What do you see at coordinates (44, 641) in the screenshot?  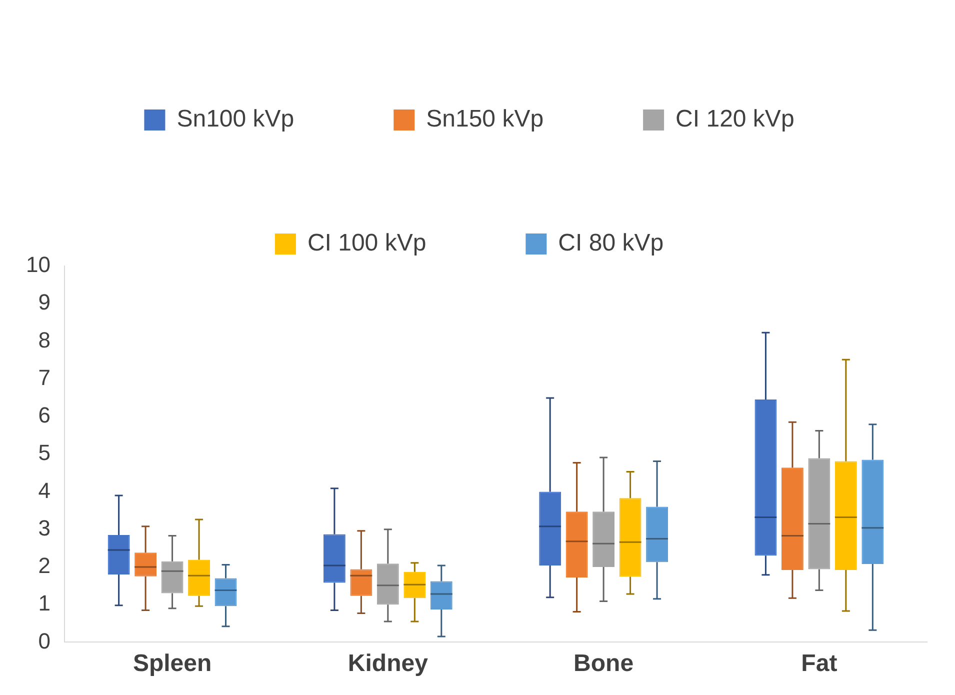 I see `y-tick-label: 0` at bounding box center [44, 641].